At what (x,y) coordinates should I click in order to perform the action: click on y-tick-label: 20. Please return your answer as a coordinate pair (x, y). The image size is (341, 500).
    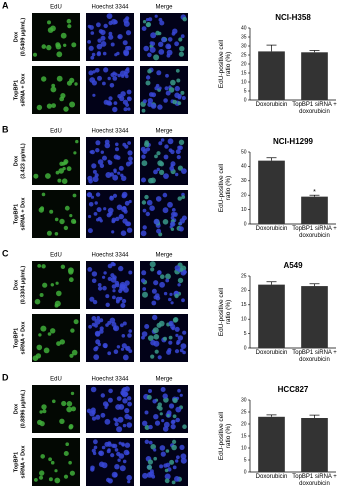
    Looking at the image, I should click on (244, 291).